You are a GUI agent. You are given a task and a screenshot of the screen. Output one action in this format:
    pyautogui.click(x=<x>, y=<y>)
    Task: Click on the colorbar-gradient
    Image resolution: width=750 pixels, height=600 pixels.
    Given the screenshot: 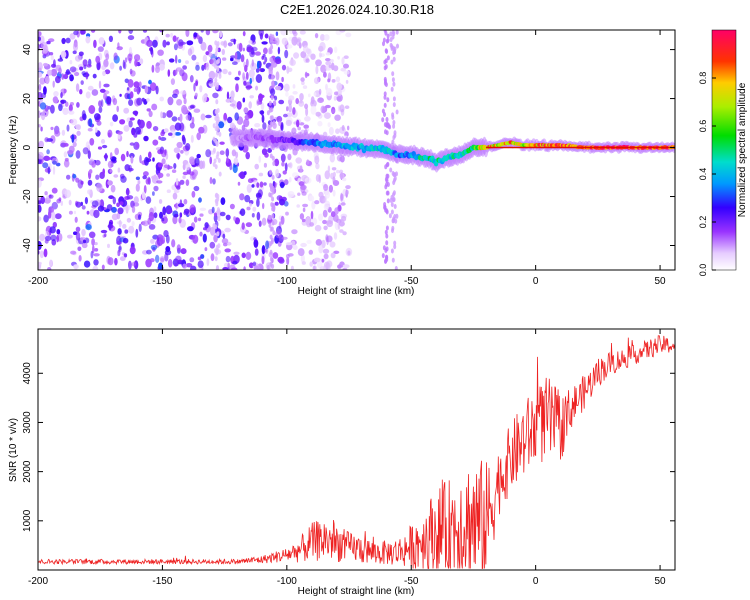 What is the action you would take?
    pyautogui.click(x=724, y=150)
    